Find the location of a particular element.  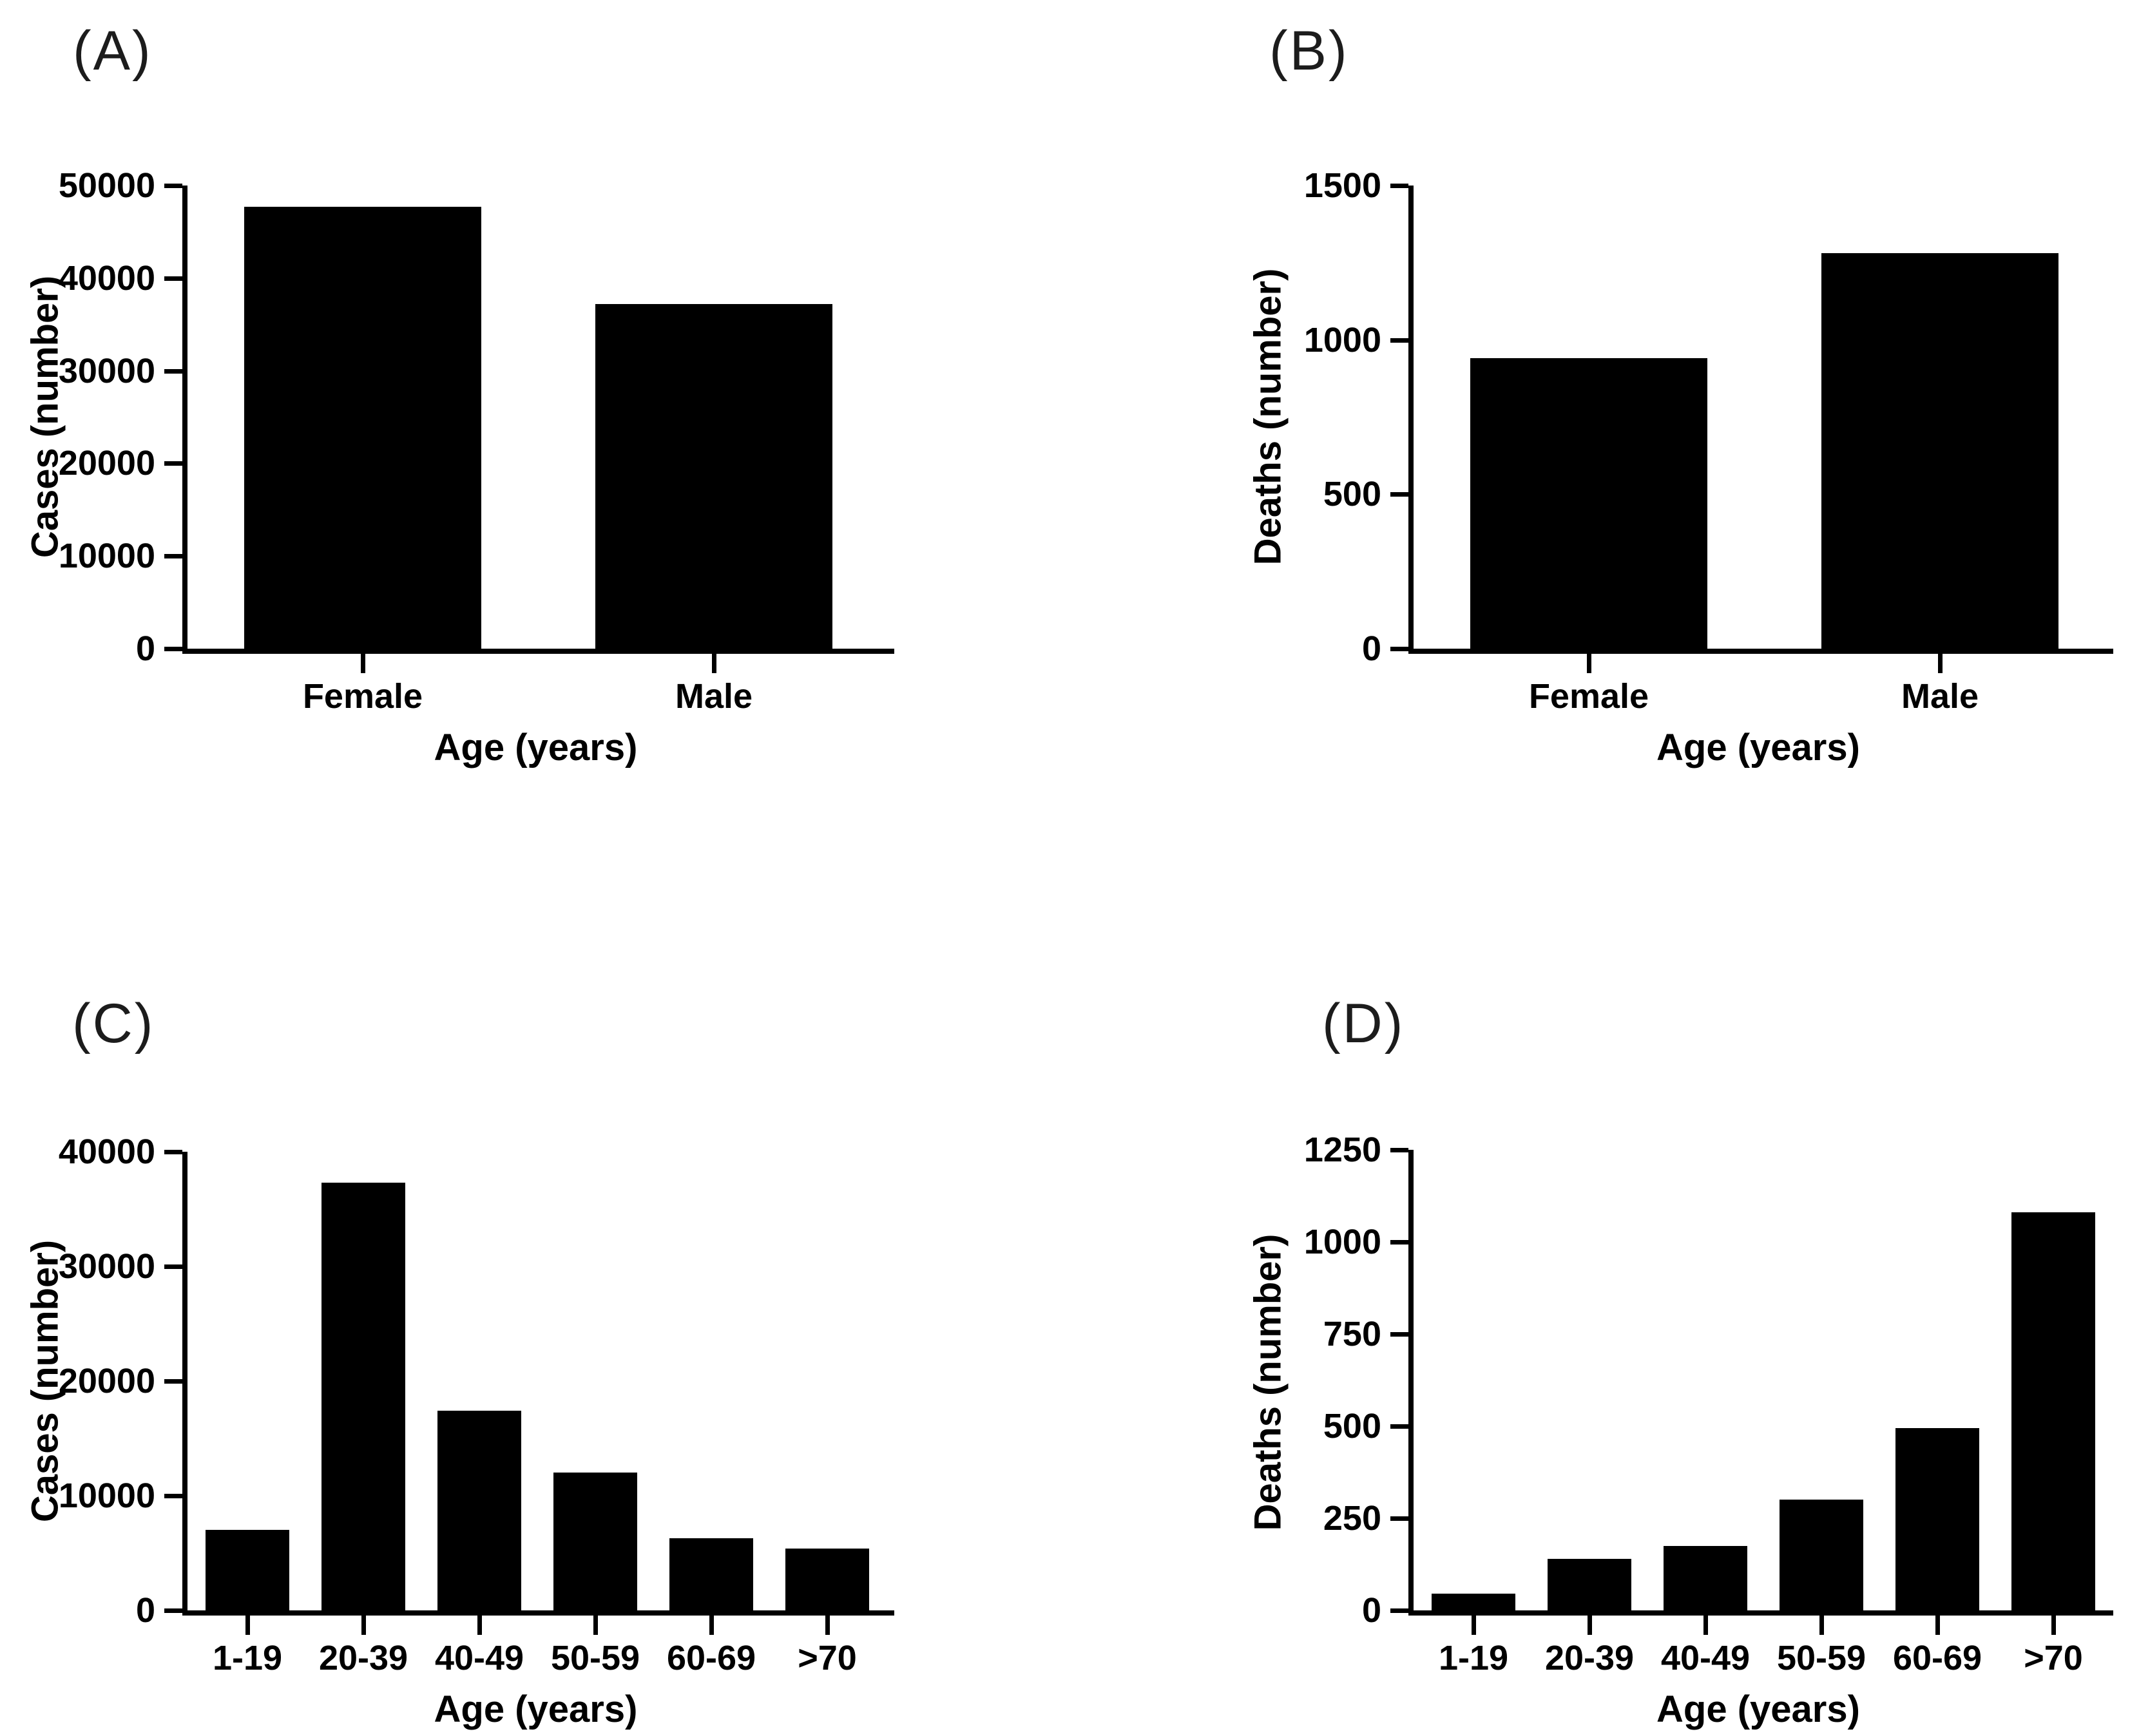

y-tick-label: 1250 is located at coordinates (1342, 1149).